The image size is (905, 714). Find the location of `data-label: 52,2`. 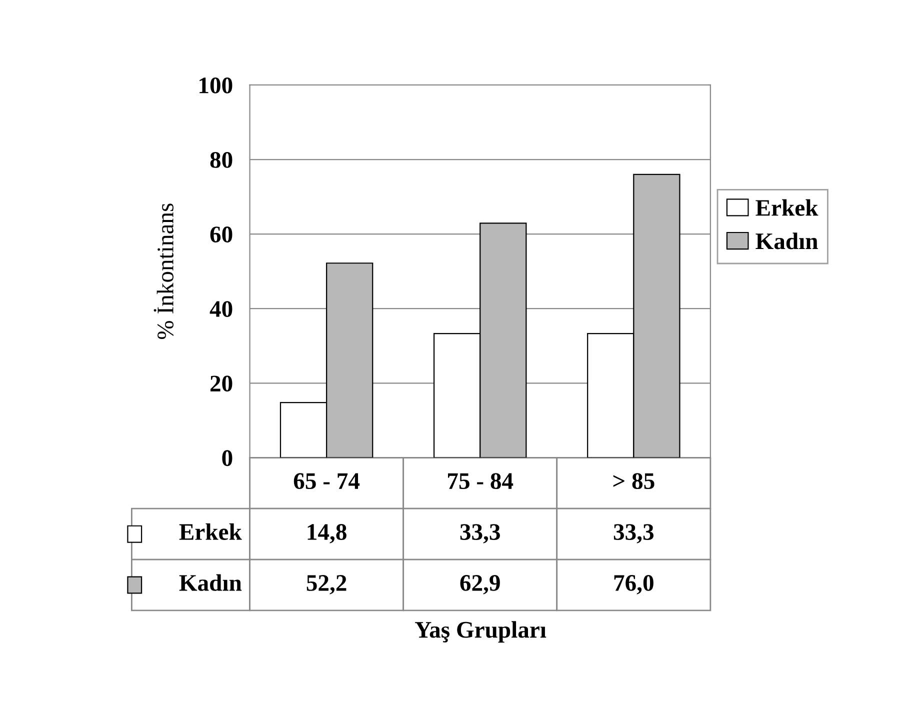

data-label: 52,2 is located at coordinates (326, 584).